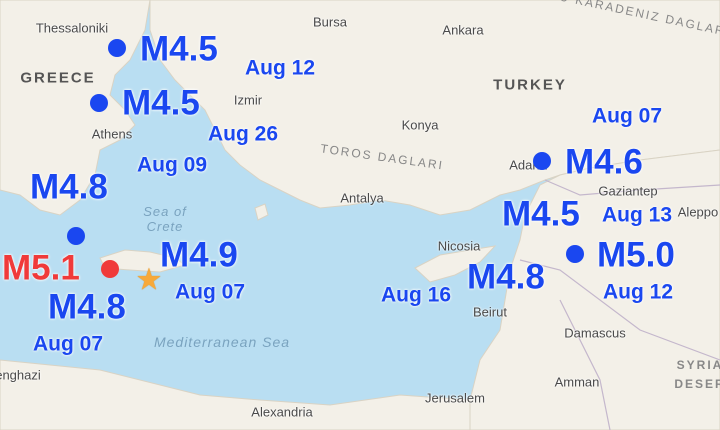 The image size is (720, 430). Describe the element at coordinates (362, 198) in the screenshot. I see `place-antalya: Antalya` at that location.